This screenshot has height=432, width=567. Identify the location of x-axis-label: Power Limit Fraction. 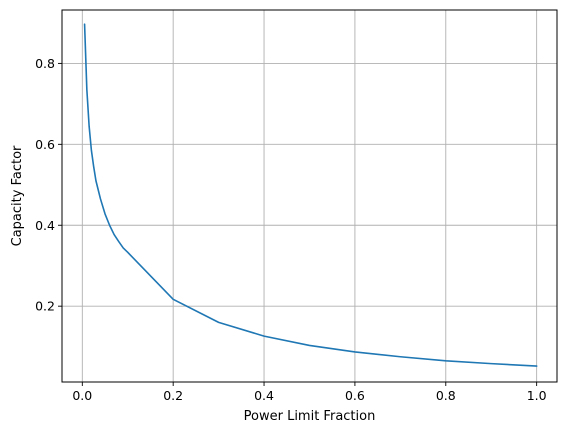
(310, 416).